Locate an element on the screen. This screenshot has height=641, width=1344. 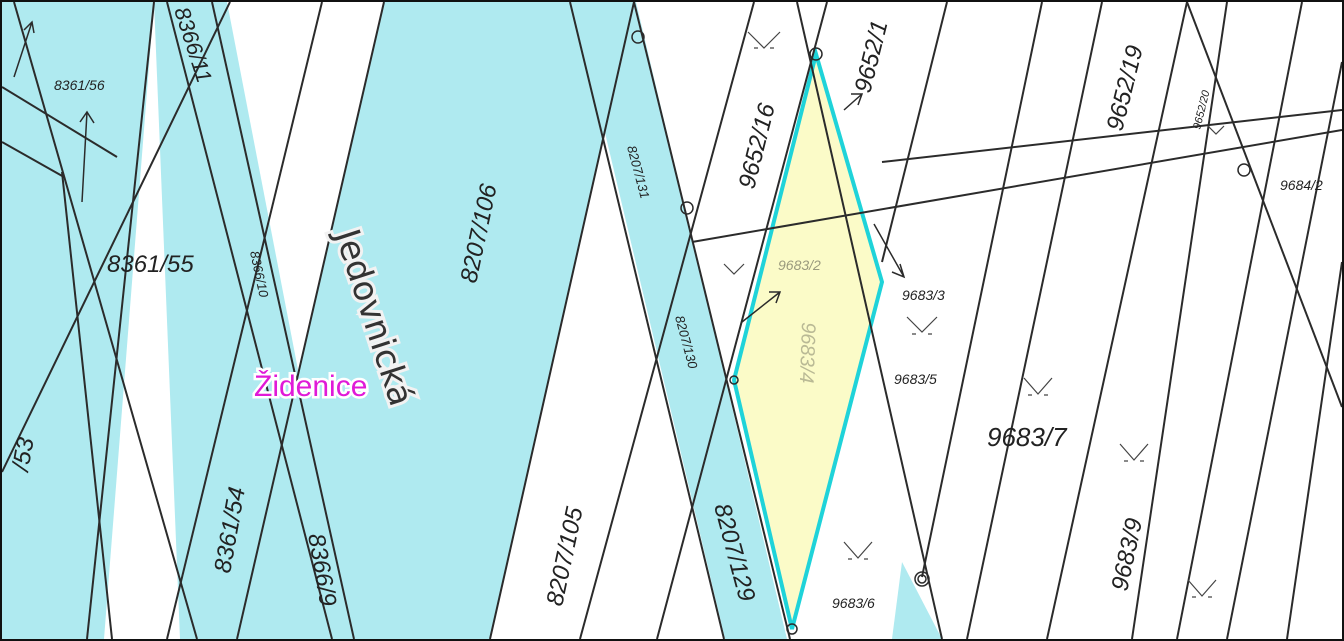
parcel-label: 8207/105 is located at coordinates (564, 556).